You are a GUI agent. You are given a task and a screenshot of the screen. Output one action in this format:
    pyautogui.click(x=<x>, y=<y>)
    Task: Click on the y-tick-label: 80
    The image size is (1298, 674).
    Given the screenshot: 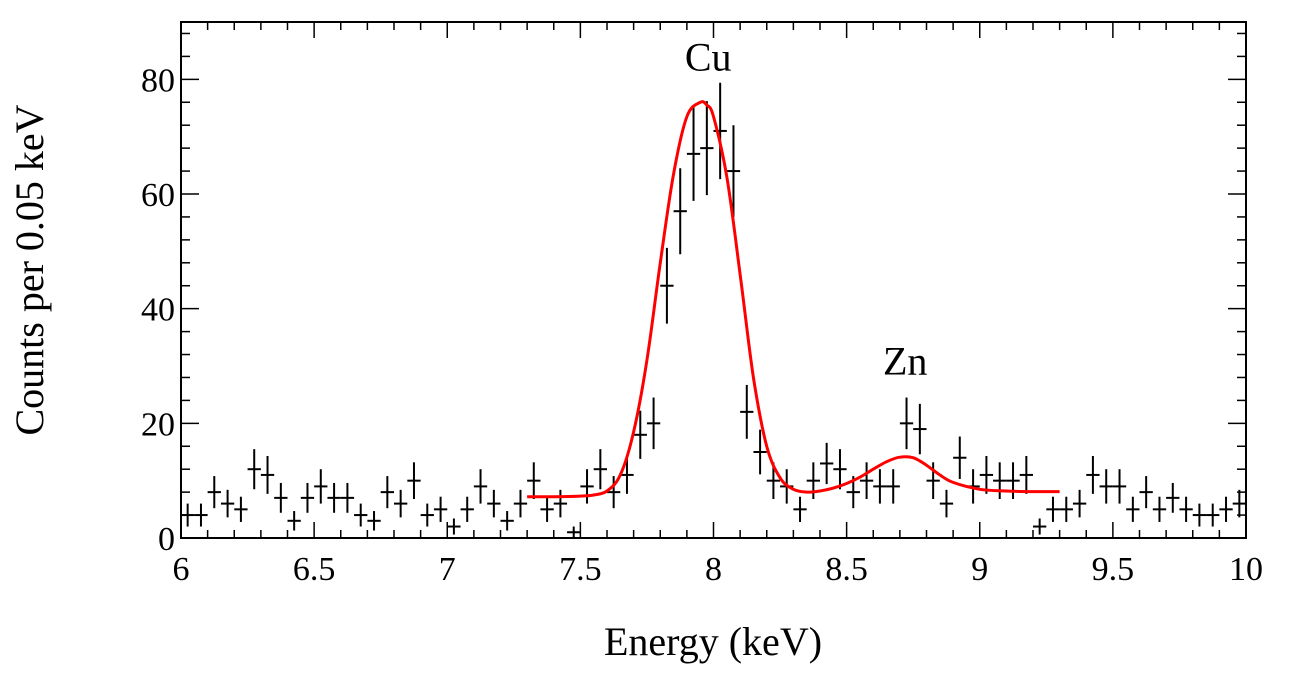 What is the action you would take?
    pyautogui.click(x=158, y=80)
    